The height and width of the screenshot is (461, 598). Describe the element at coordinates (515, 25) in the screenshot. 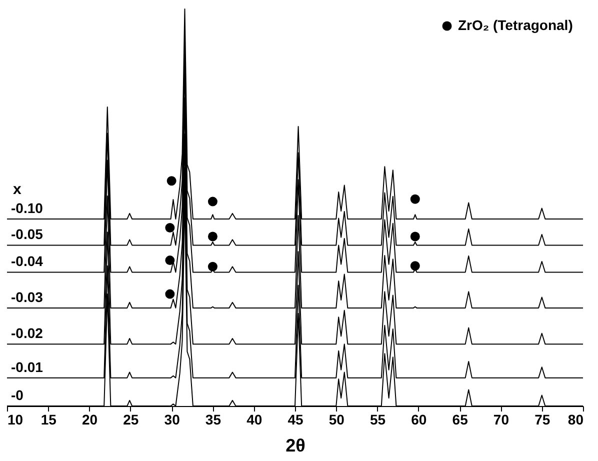

I see `legend-label: ZrO₂ (Tetragonal)` at that location.